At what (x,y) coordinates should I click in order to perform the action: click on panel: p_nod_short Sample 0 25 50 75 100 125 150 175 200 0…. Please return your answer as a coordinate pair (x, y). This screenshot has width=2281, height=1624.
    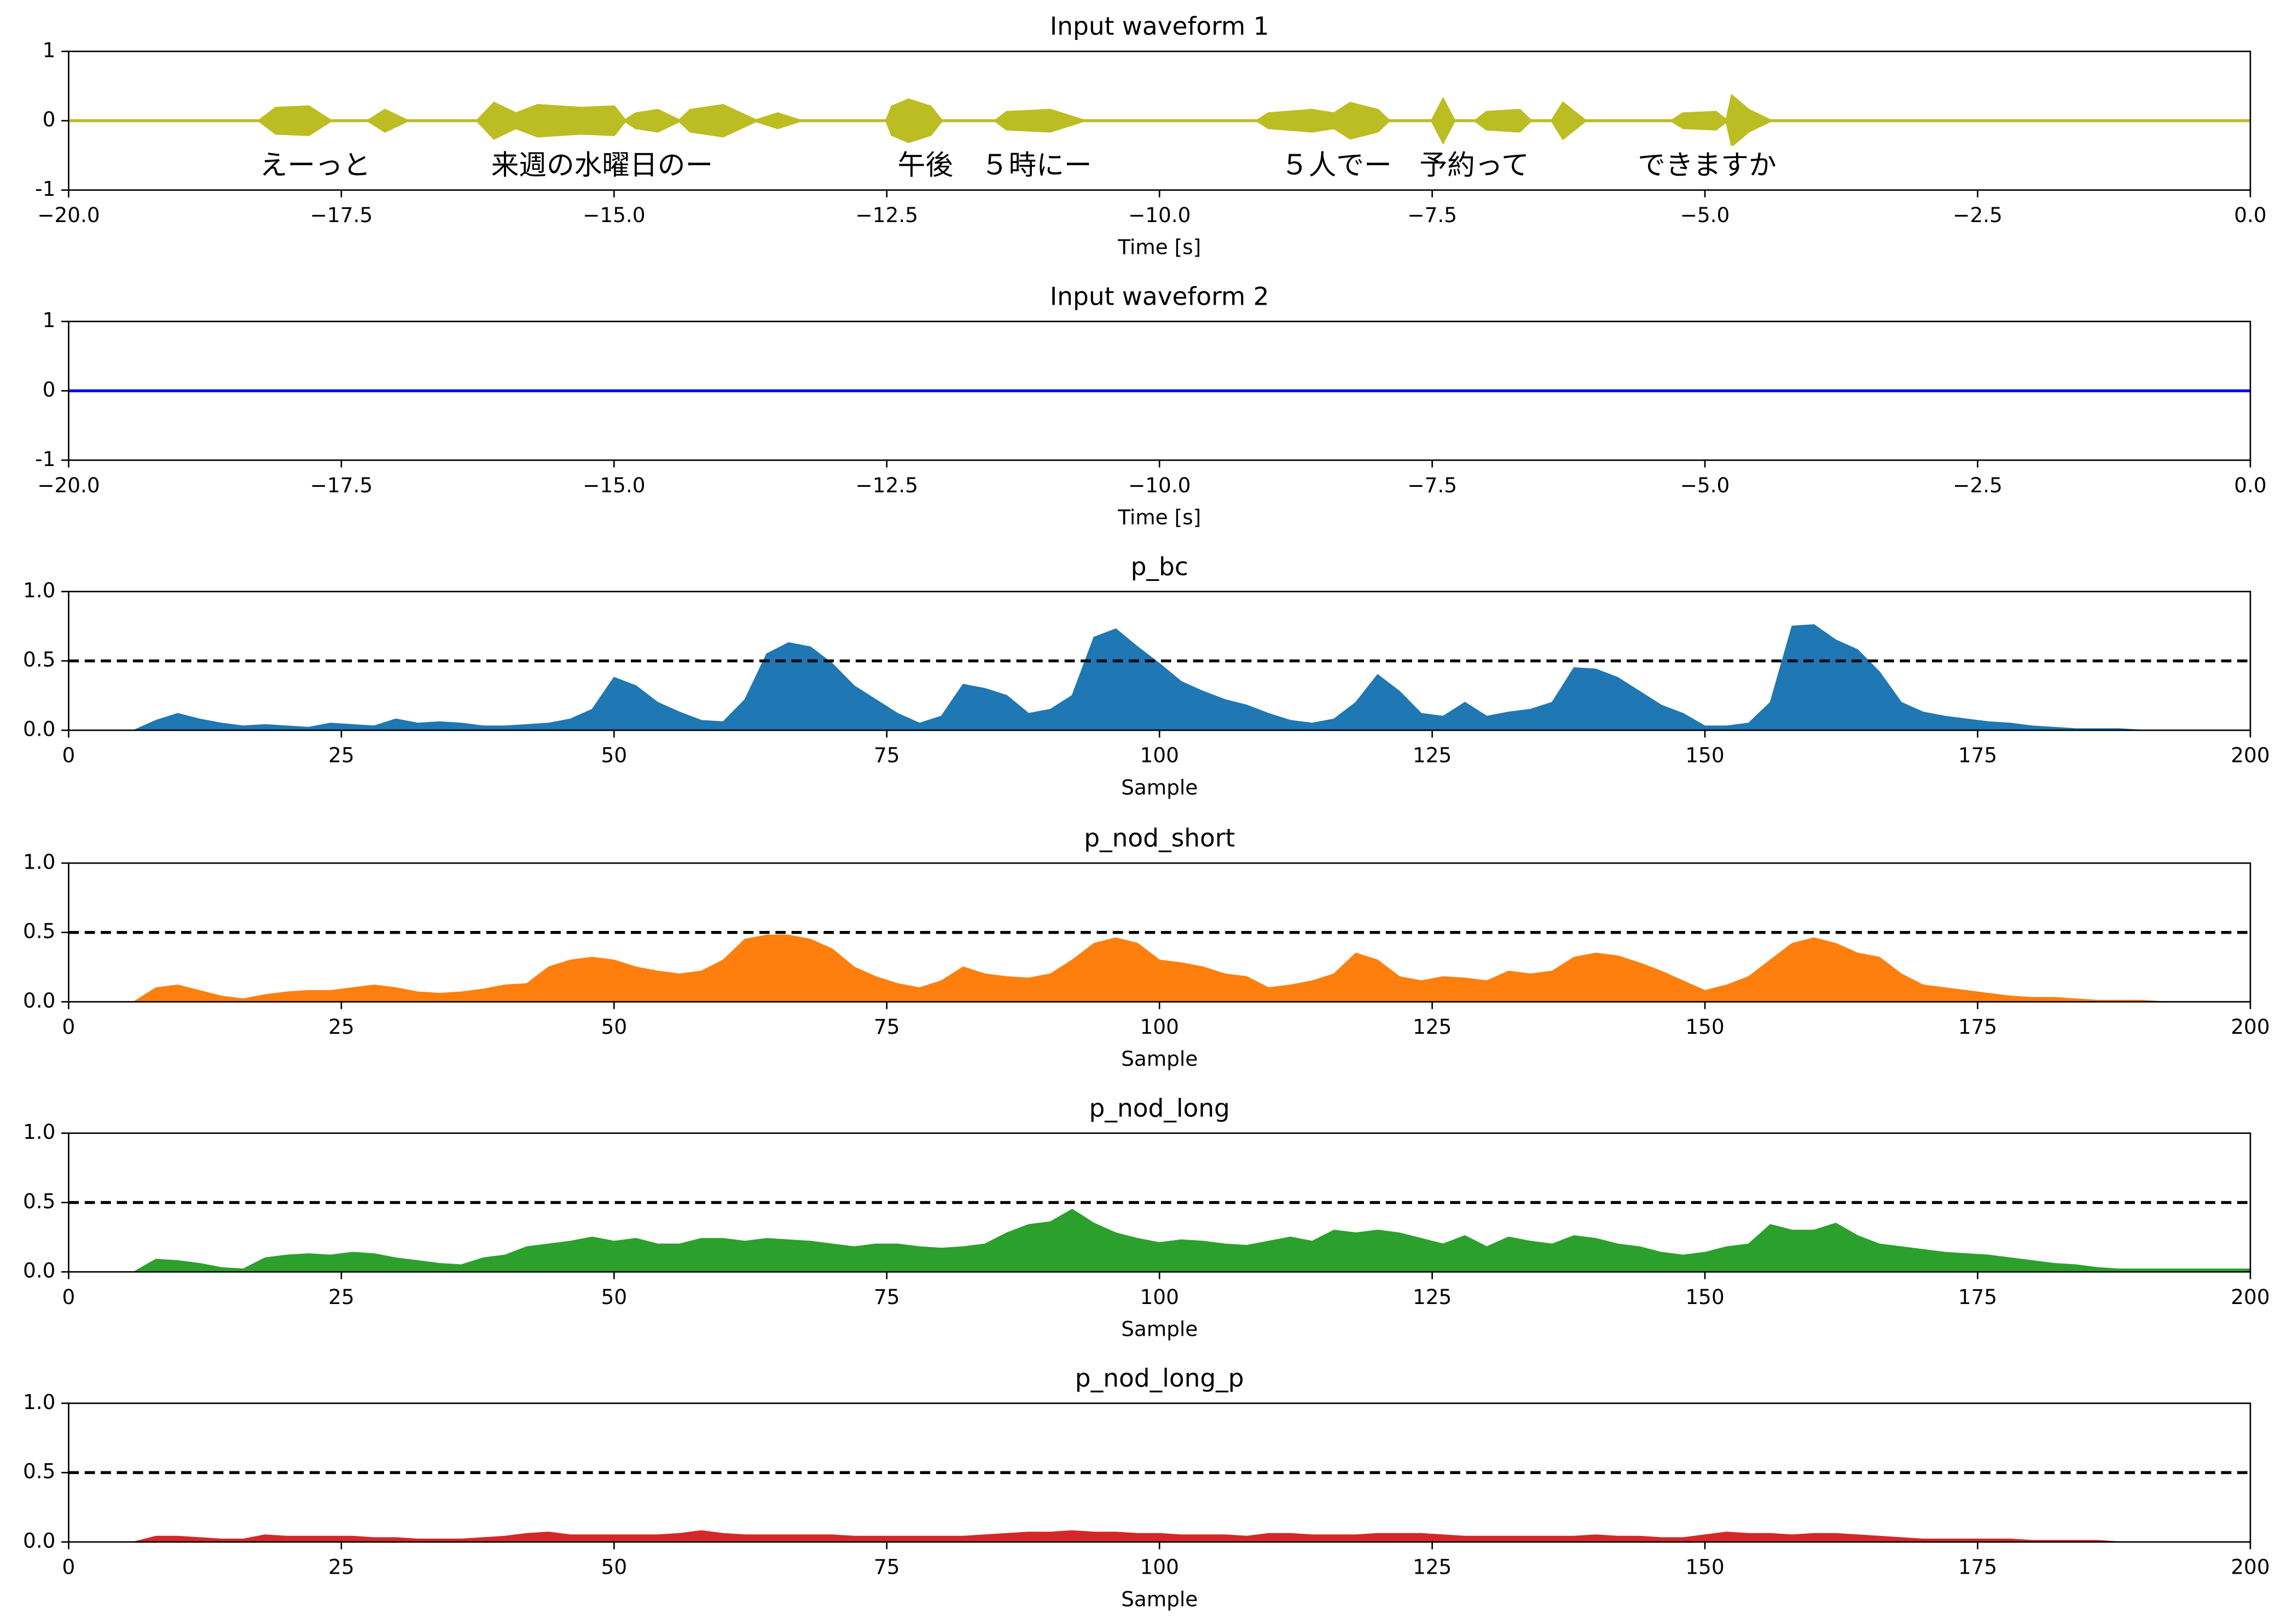
    Looking at the image, I should click on (1146, 947).